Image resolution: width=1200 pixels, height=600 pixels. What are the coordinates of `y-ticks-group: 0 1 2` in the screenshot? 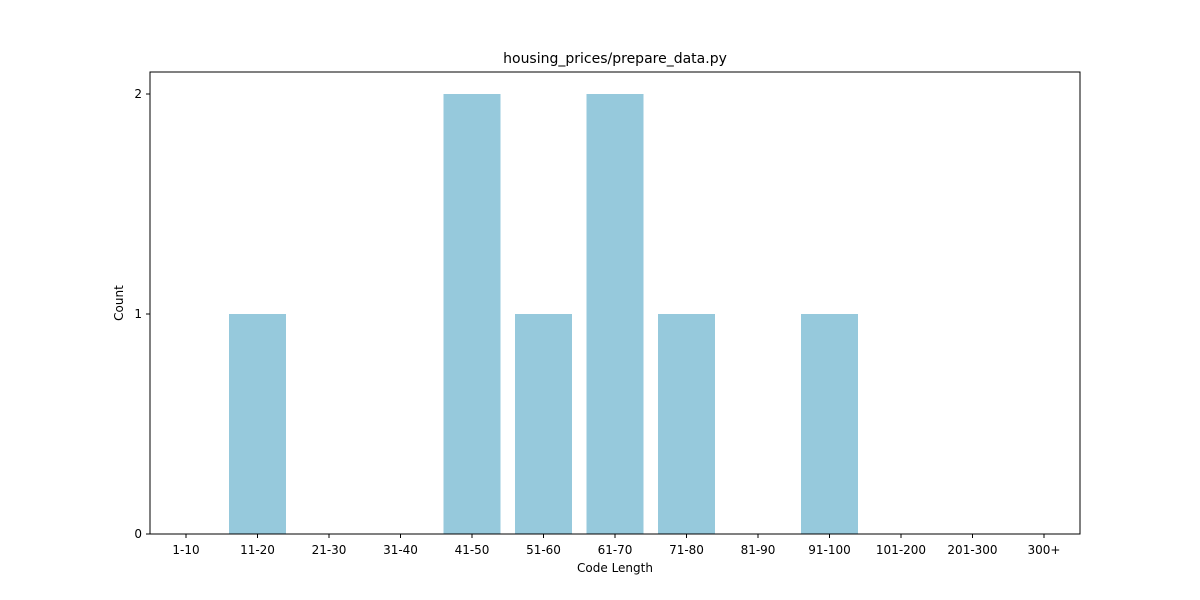 It's located at (142, 314).